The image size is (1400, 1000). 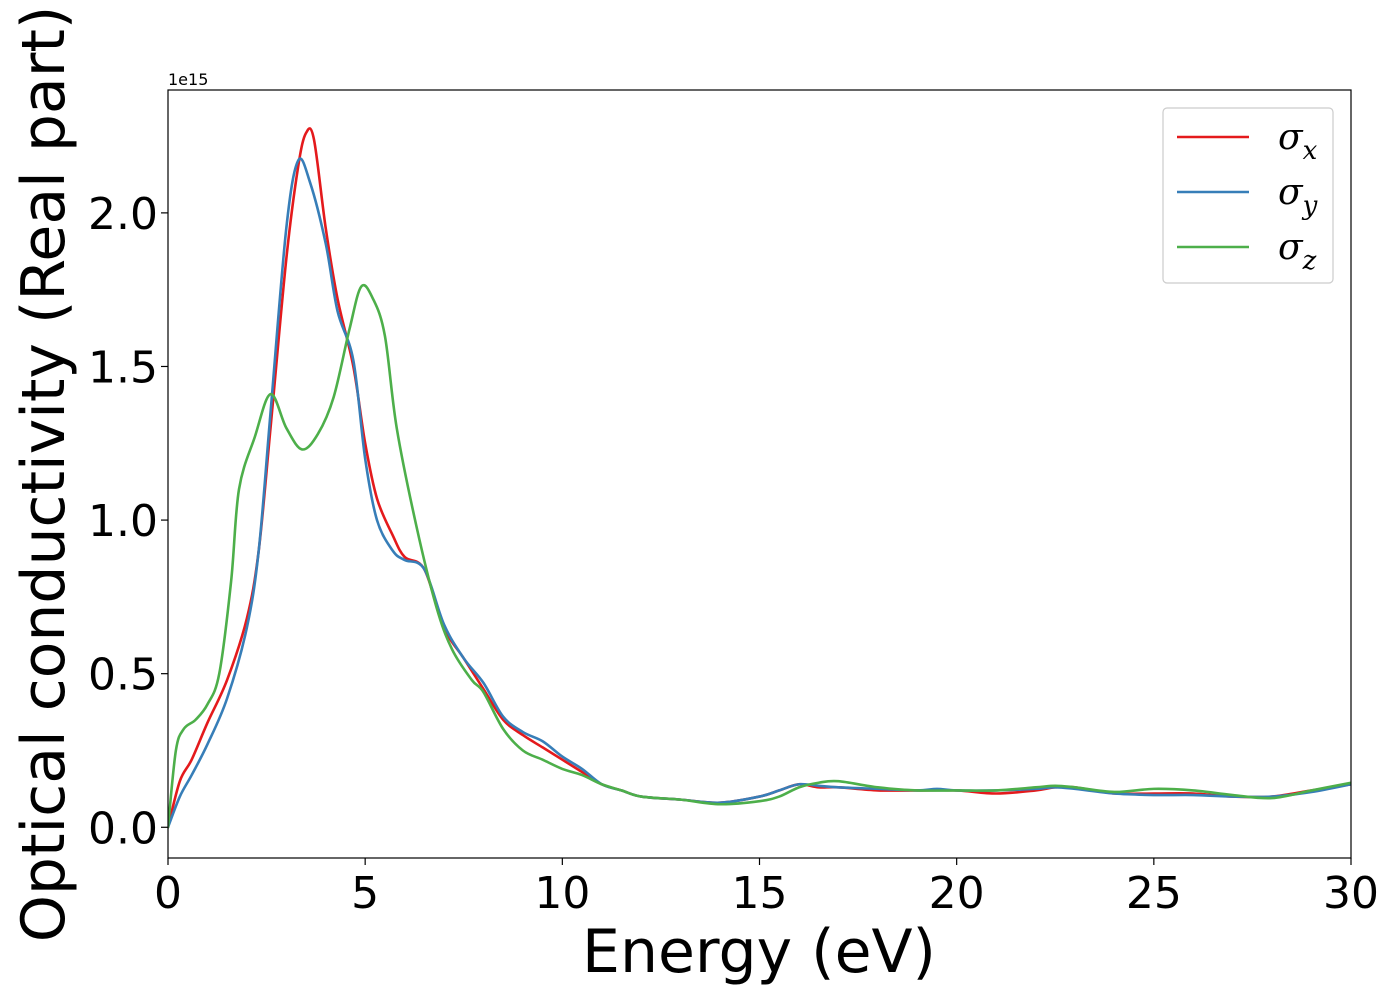 What do you see at coordinates (123, 675) in the screenshot?
I see `y-tick-label: 0.5` at bounding box center [123, 675].